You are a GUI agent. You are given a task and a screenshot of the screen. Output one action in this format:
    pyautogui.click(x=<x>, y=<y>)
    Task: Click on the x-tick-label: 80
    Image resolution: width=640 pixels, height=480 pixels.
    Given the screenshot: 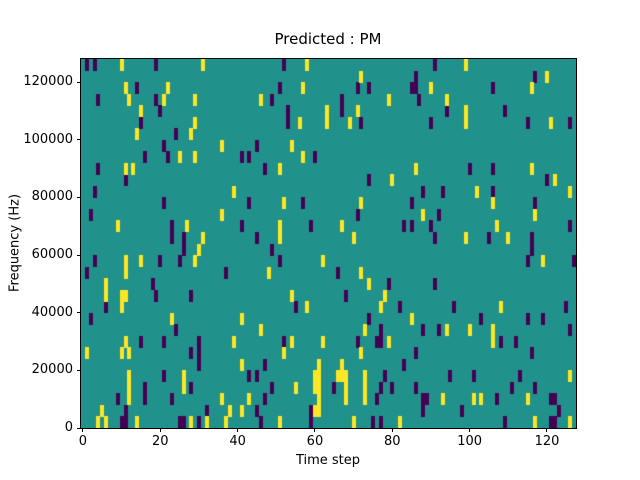 What is the action you would take?
    pyautogui.click(x=392, y=441)
    